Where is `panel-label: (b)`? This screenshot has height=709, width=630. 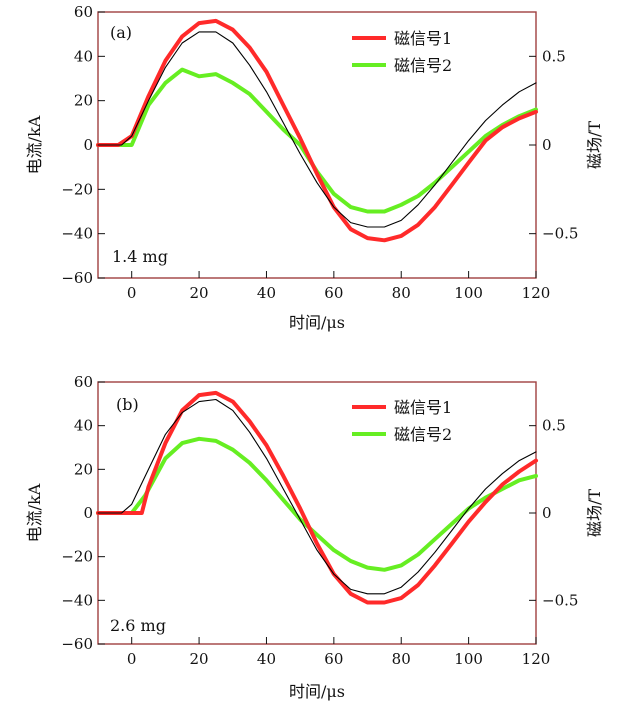 panel-label: (b) is located at coordinates (127, 404).